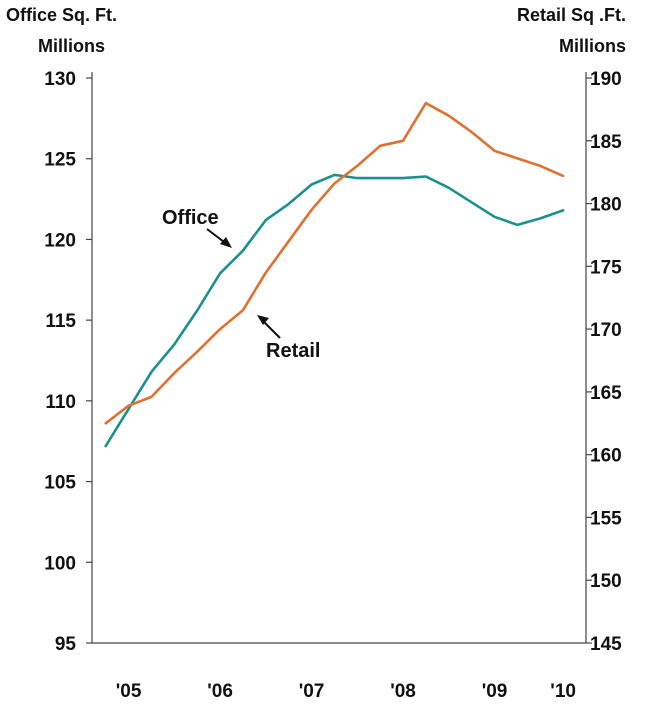 This screenshot has width=669, height=707. I want to click on right-tick-label: 155, so click(606, 518).